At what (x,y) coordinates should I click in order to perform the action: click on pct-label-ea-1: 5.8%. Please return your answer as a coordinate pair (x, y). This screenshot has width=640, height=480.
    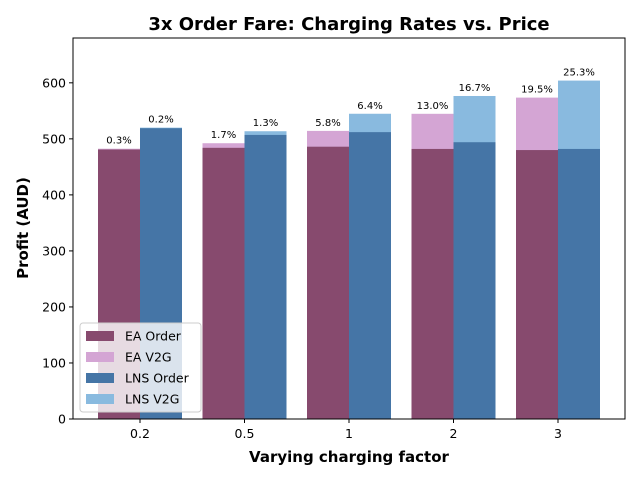
    Looking at the image, I should click on (327, 123).